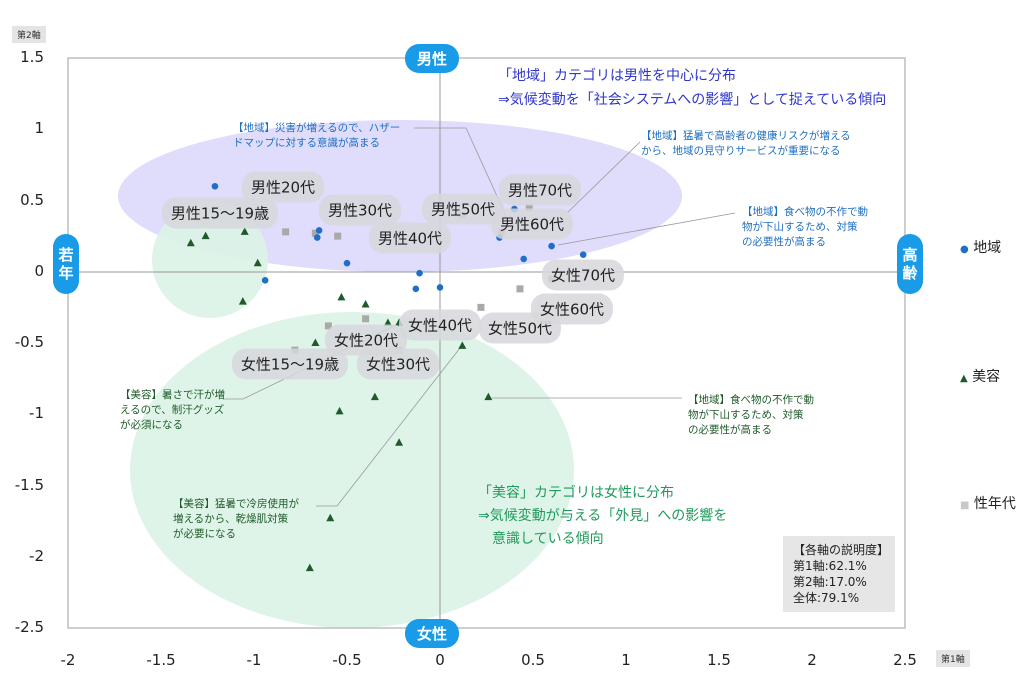  What do you see at coordinates (741, 151) in the screenshot?
I see `callout-line: から、地域の見守りサービスが重要になる` at bounding box center [741, 151].